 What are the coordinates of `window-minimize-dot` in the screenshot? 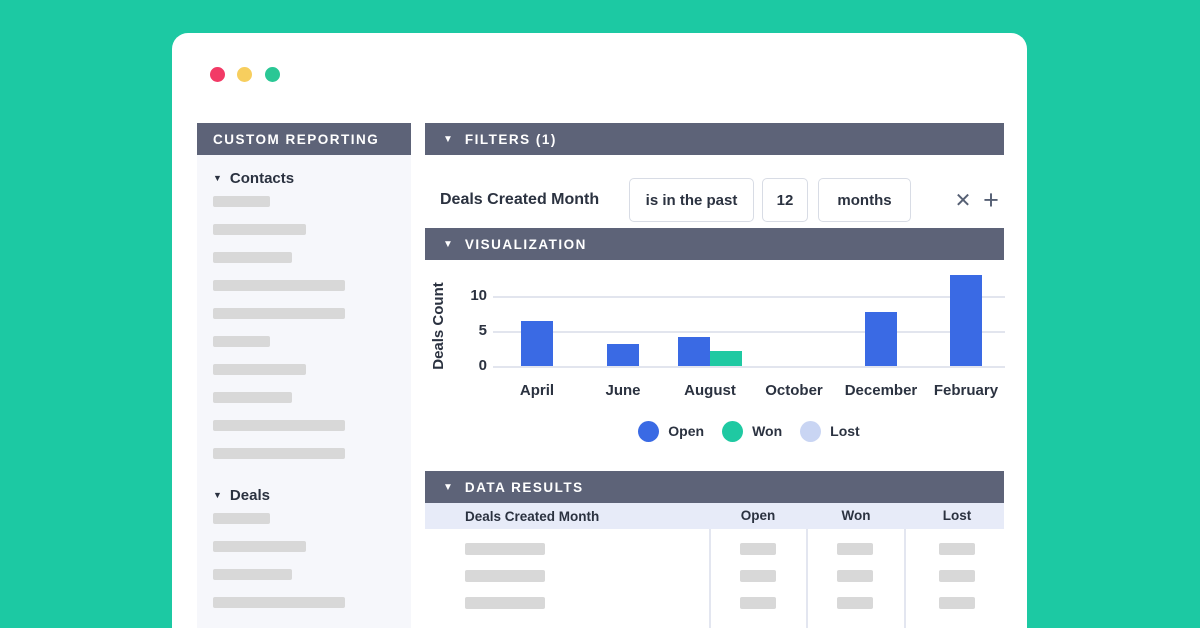 It's located at (244, 74).